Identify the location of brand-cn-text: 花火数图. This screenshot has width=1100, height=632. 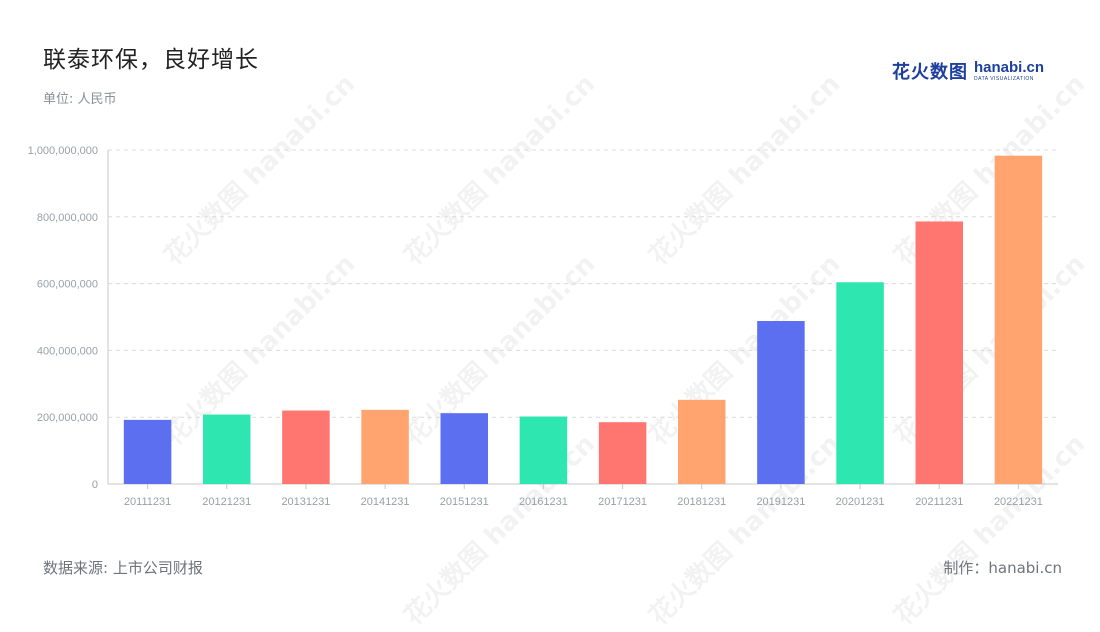
(930, 72).